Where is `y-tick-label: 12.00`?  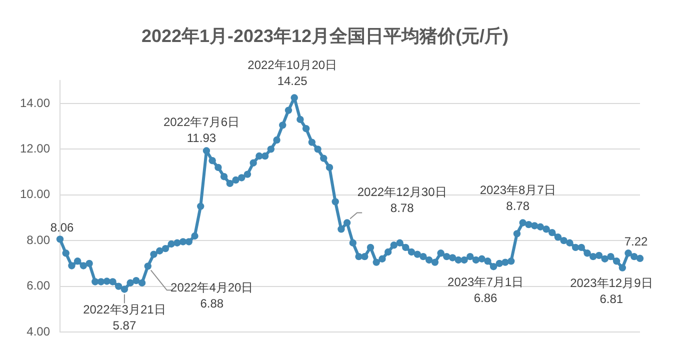 y-tick-label: 12.00 is located at coordinates (35, 148).